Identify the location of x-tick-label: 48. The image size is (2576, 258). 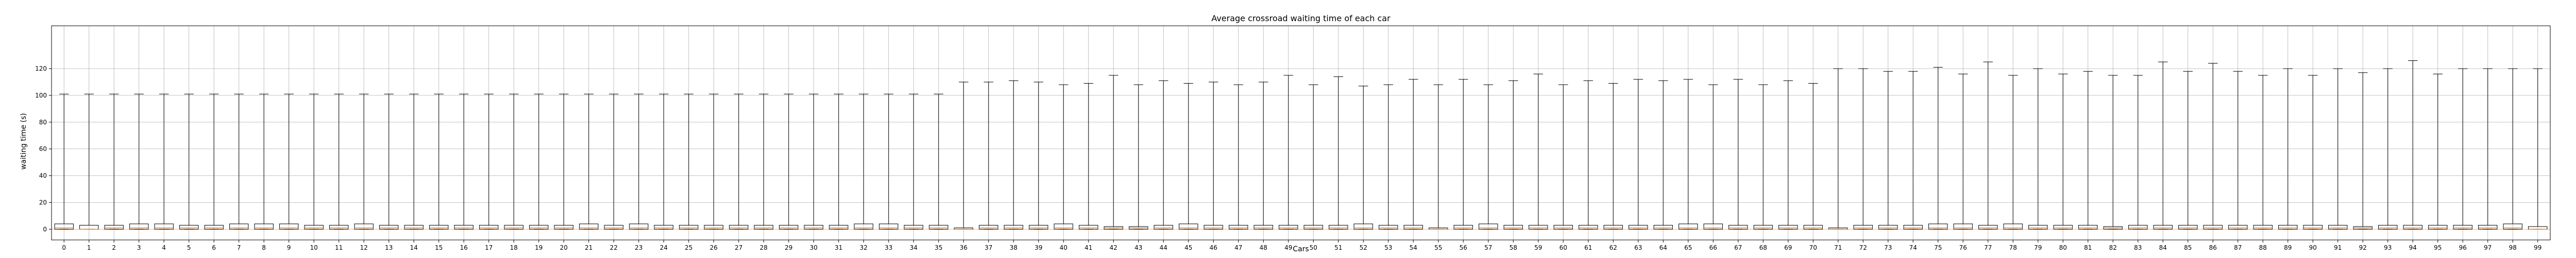
(1263, 247).